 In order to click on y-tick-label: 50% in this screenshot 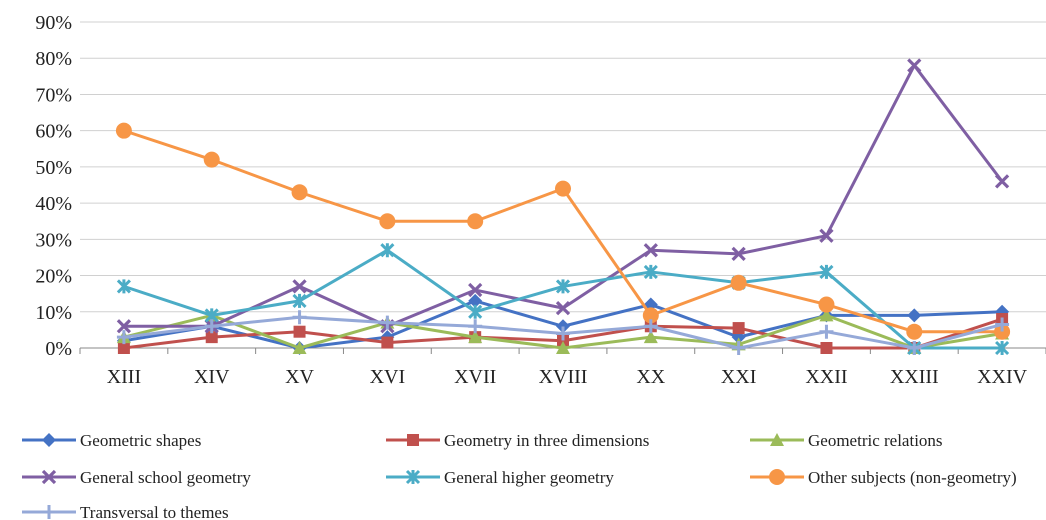, I will do `click(53, 168)`.